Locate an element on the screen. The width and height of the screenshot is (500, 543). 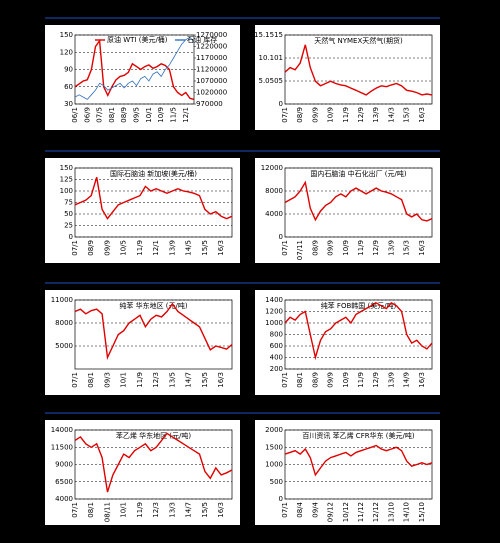
y-tick-label: 125 is located at coordinates (66, 180).